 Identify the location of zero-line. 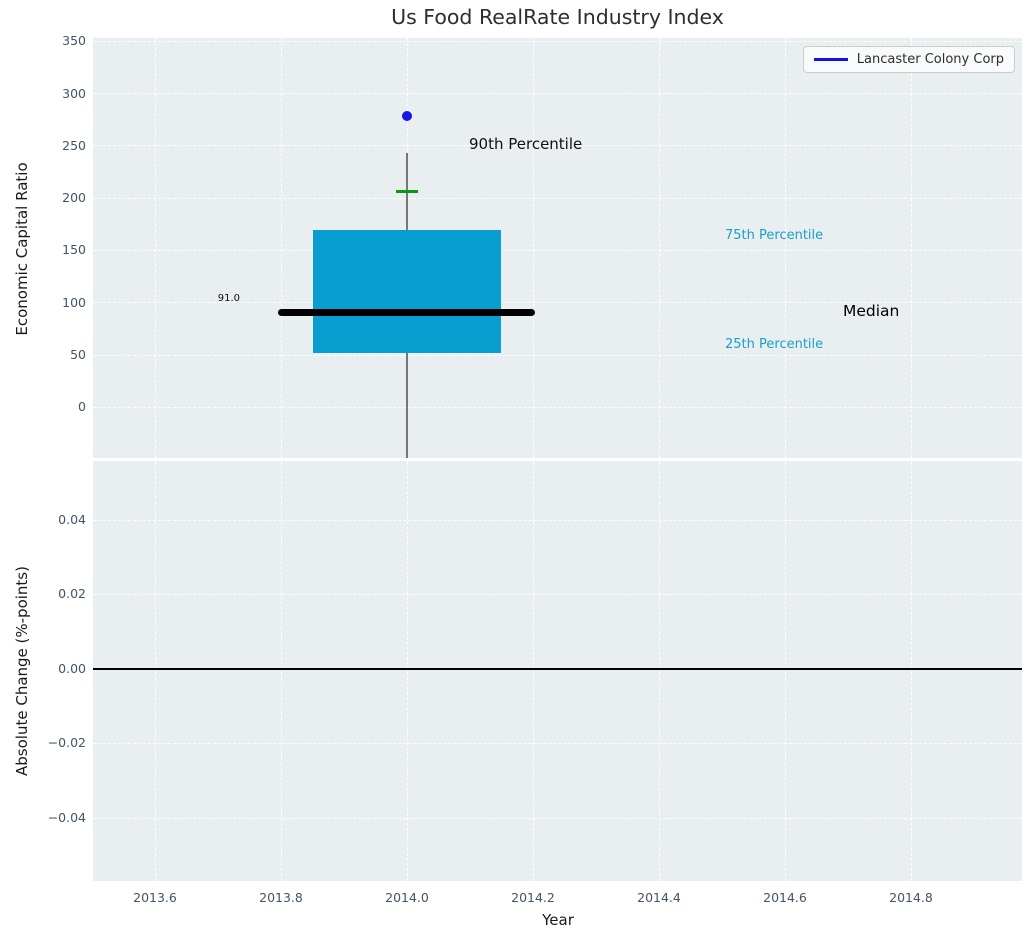
(557, 669).